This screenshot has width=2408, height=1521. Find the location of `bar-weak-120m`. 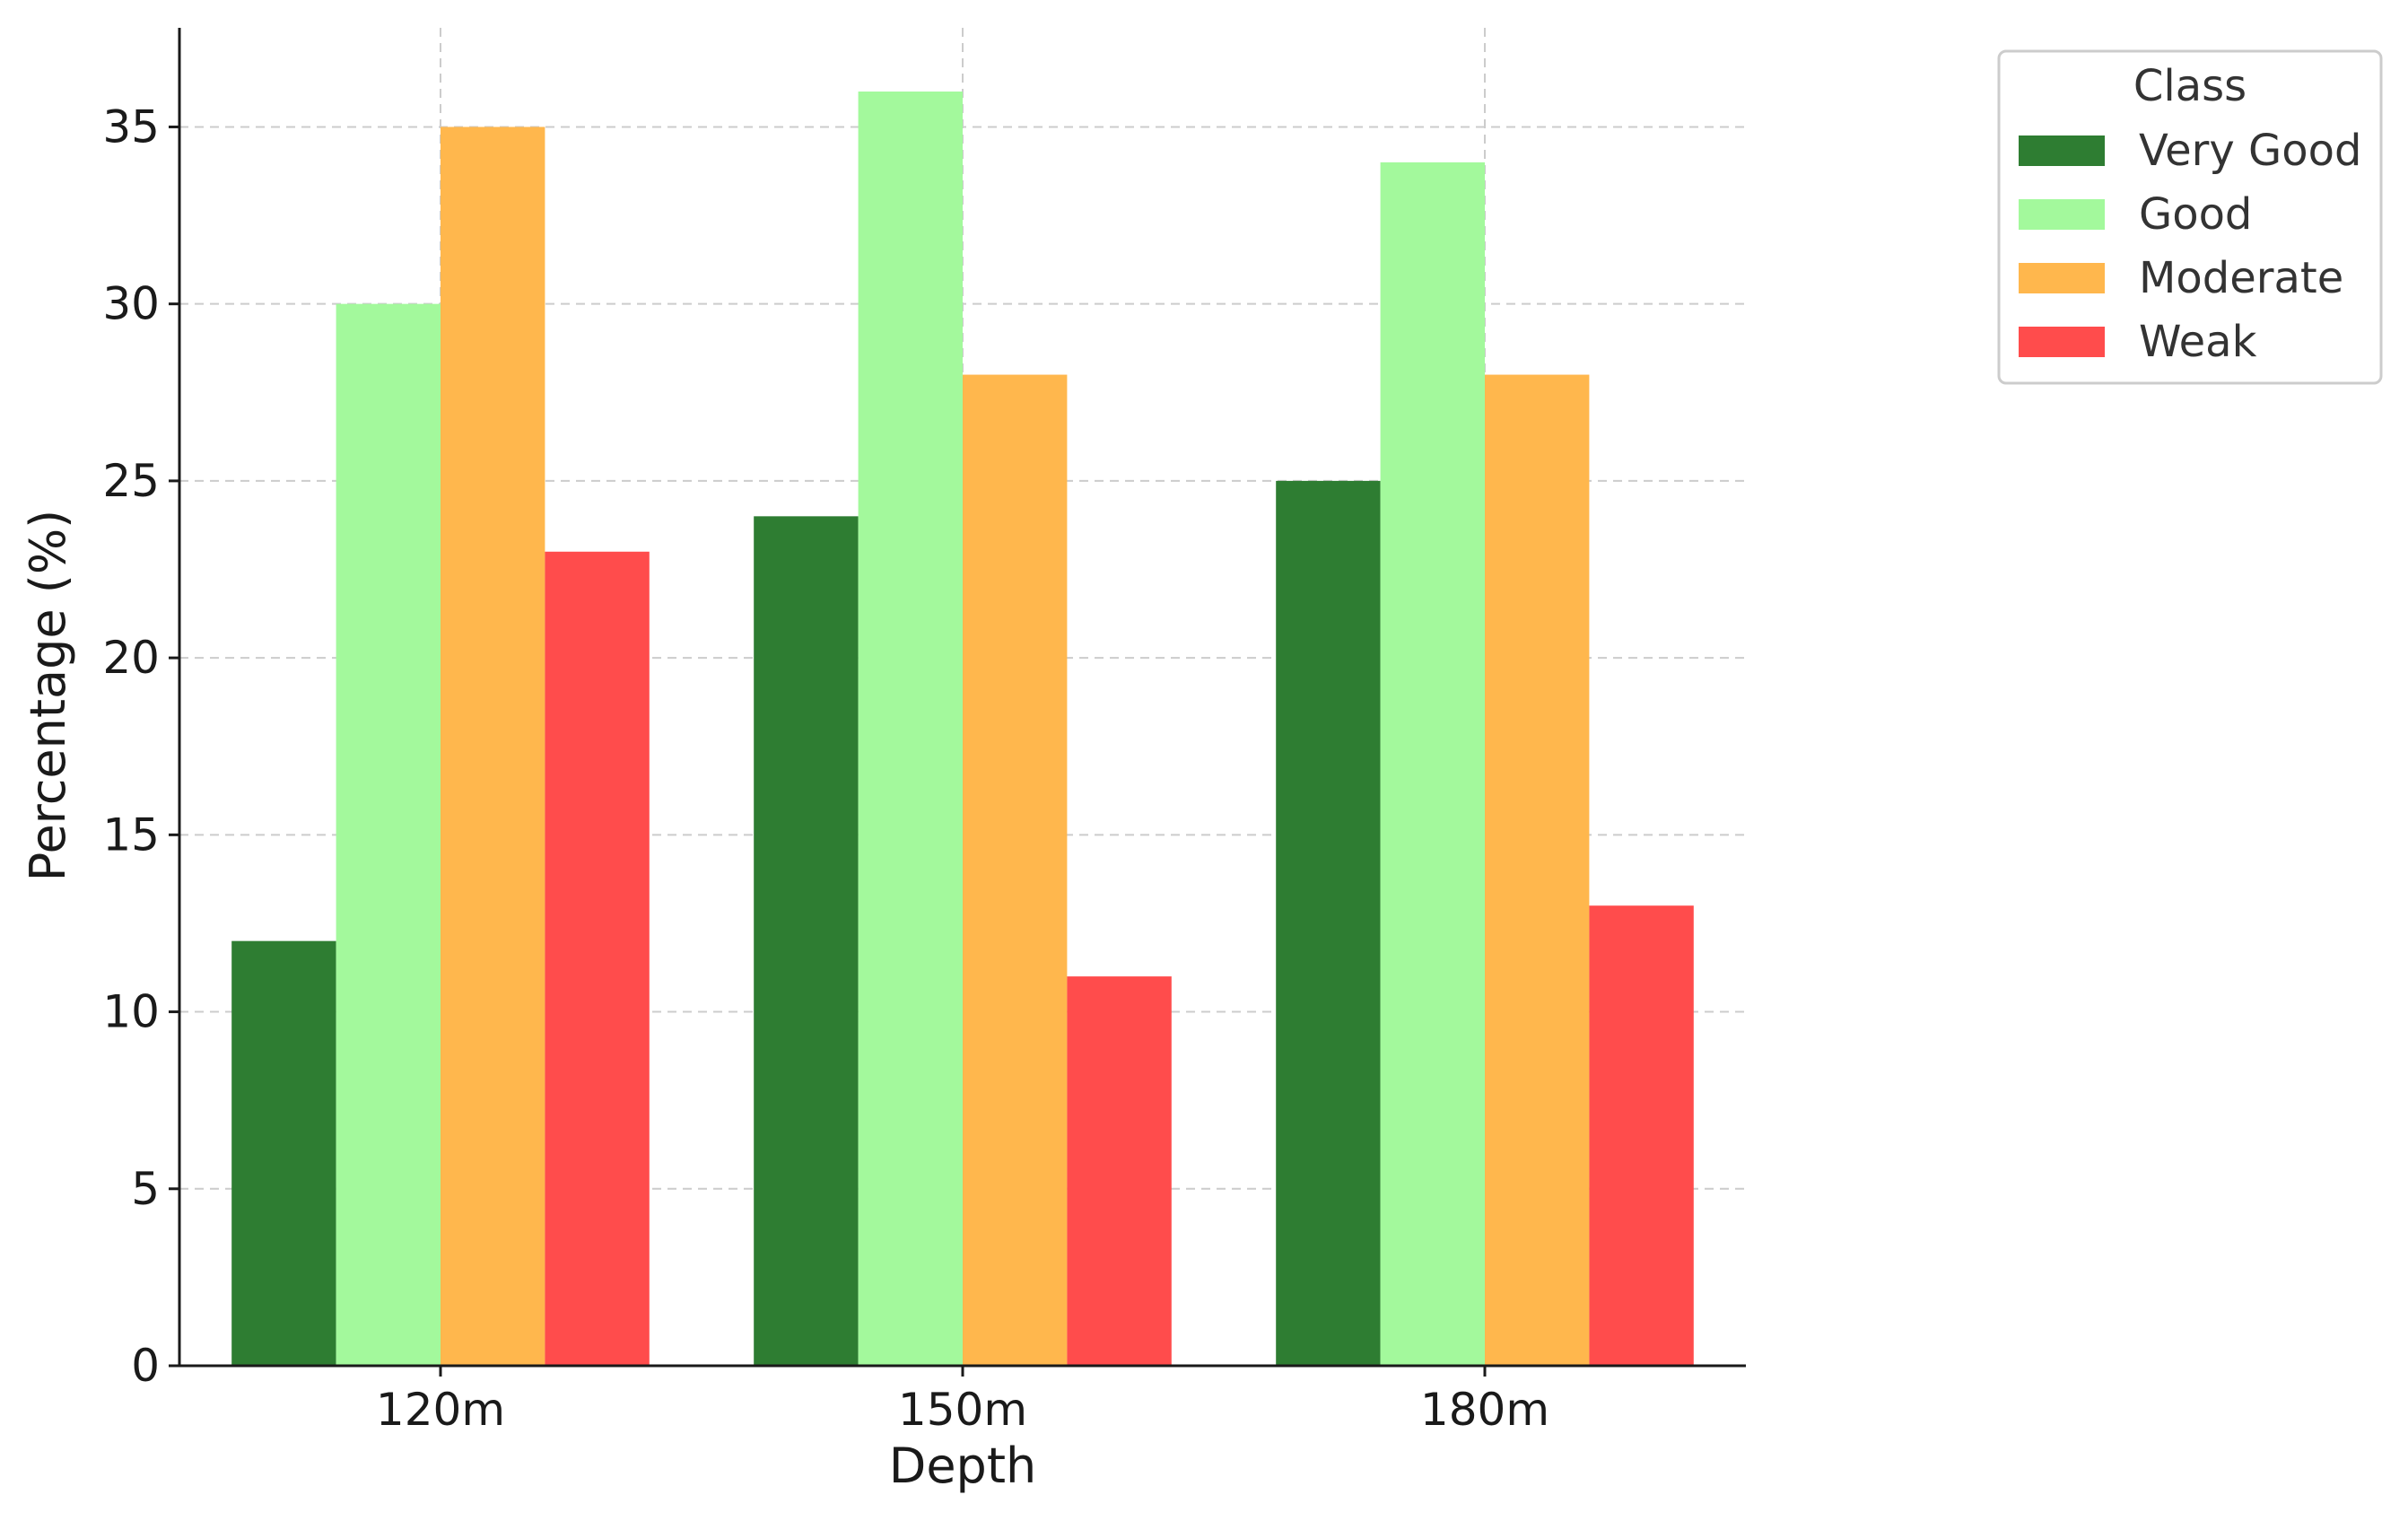

bar-weak-120m is located at coordinates (597, 958).